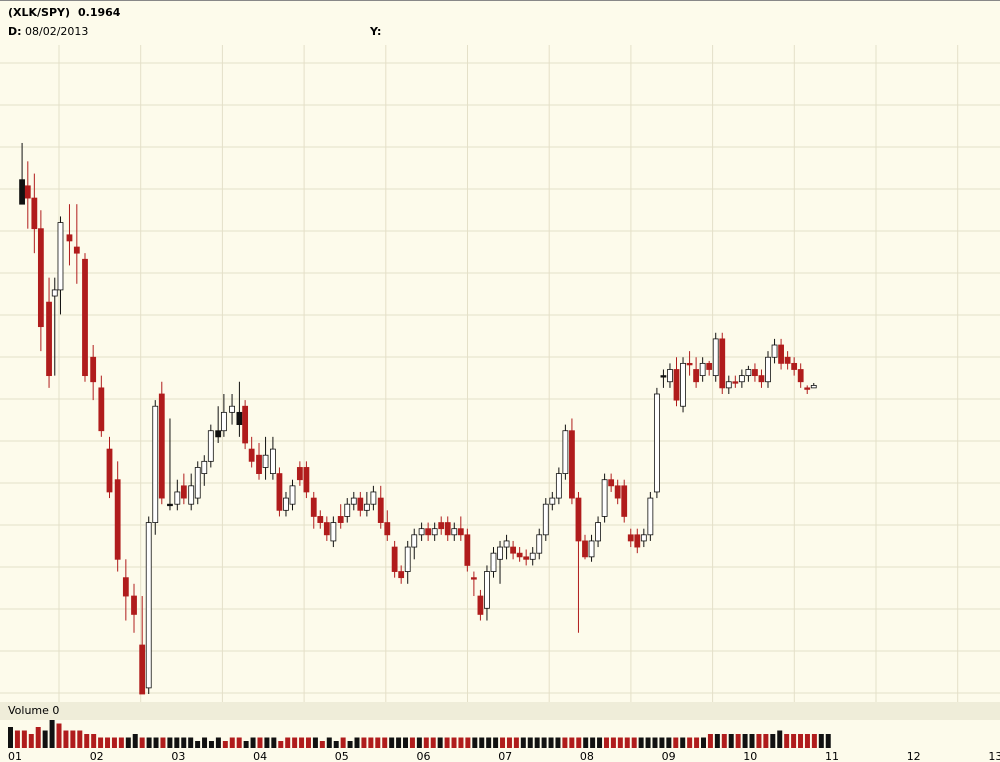 The width and height of the screenshot is (1000, 762). I want to click on x-tick-label: 07, so click(505, 756).